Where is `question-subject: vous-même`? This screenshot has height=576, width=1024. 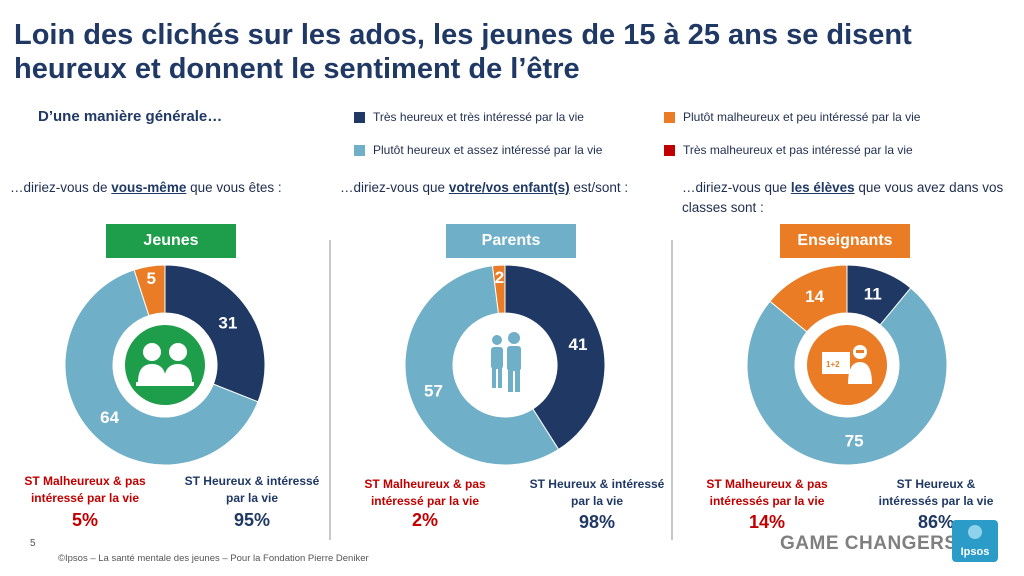 question-subject: vous-même is located at coordinates (149, 187).